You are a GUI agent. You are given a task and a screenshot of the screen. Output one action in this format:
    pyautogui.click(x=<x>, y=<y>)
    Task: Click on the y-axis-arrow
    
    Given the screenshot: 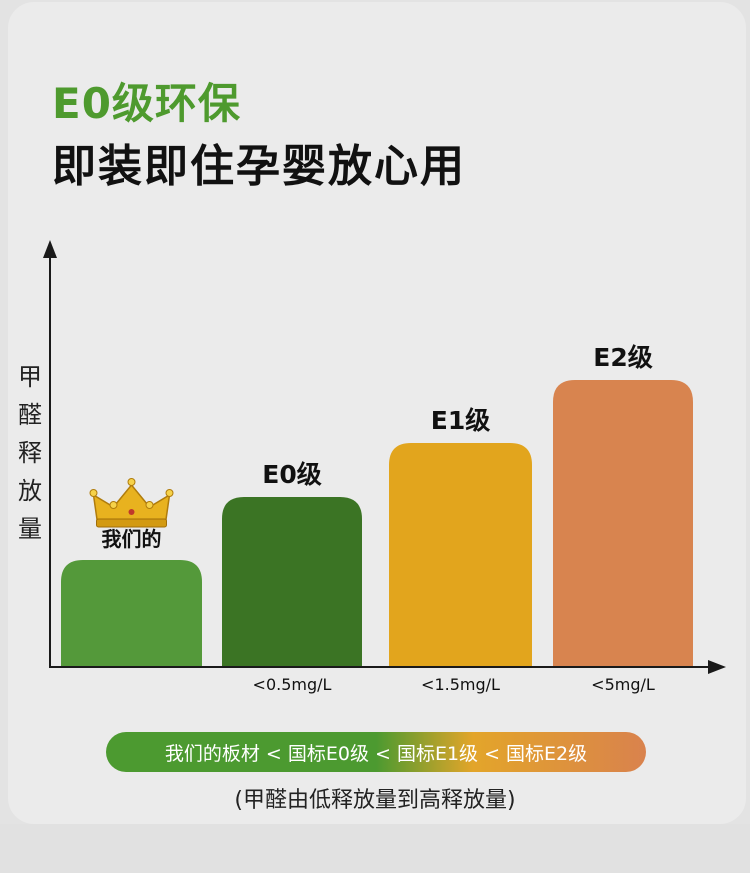 What is the action you would take?
    pyautogui.click(x=50, y=249)
    